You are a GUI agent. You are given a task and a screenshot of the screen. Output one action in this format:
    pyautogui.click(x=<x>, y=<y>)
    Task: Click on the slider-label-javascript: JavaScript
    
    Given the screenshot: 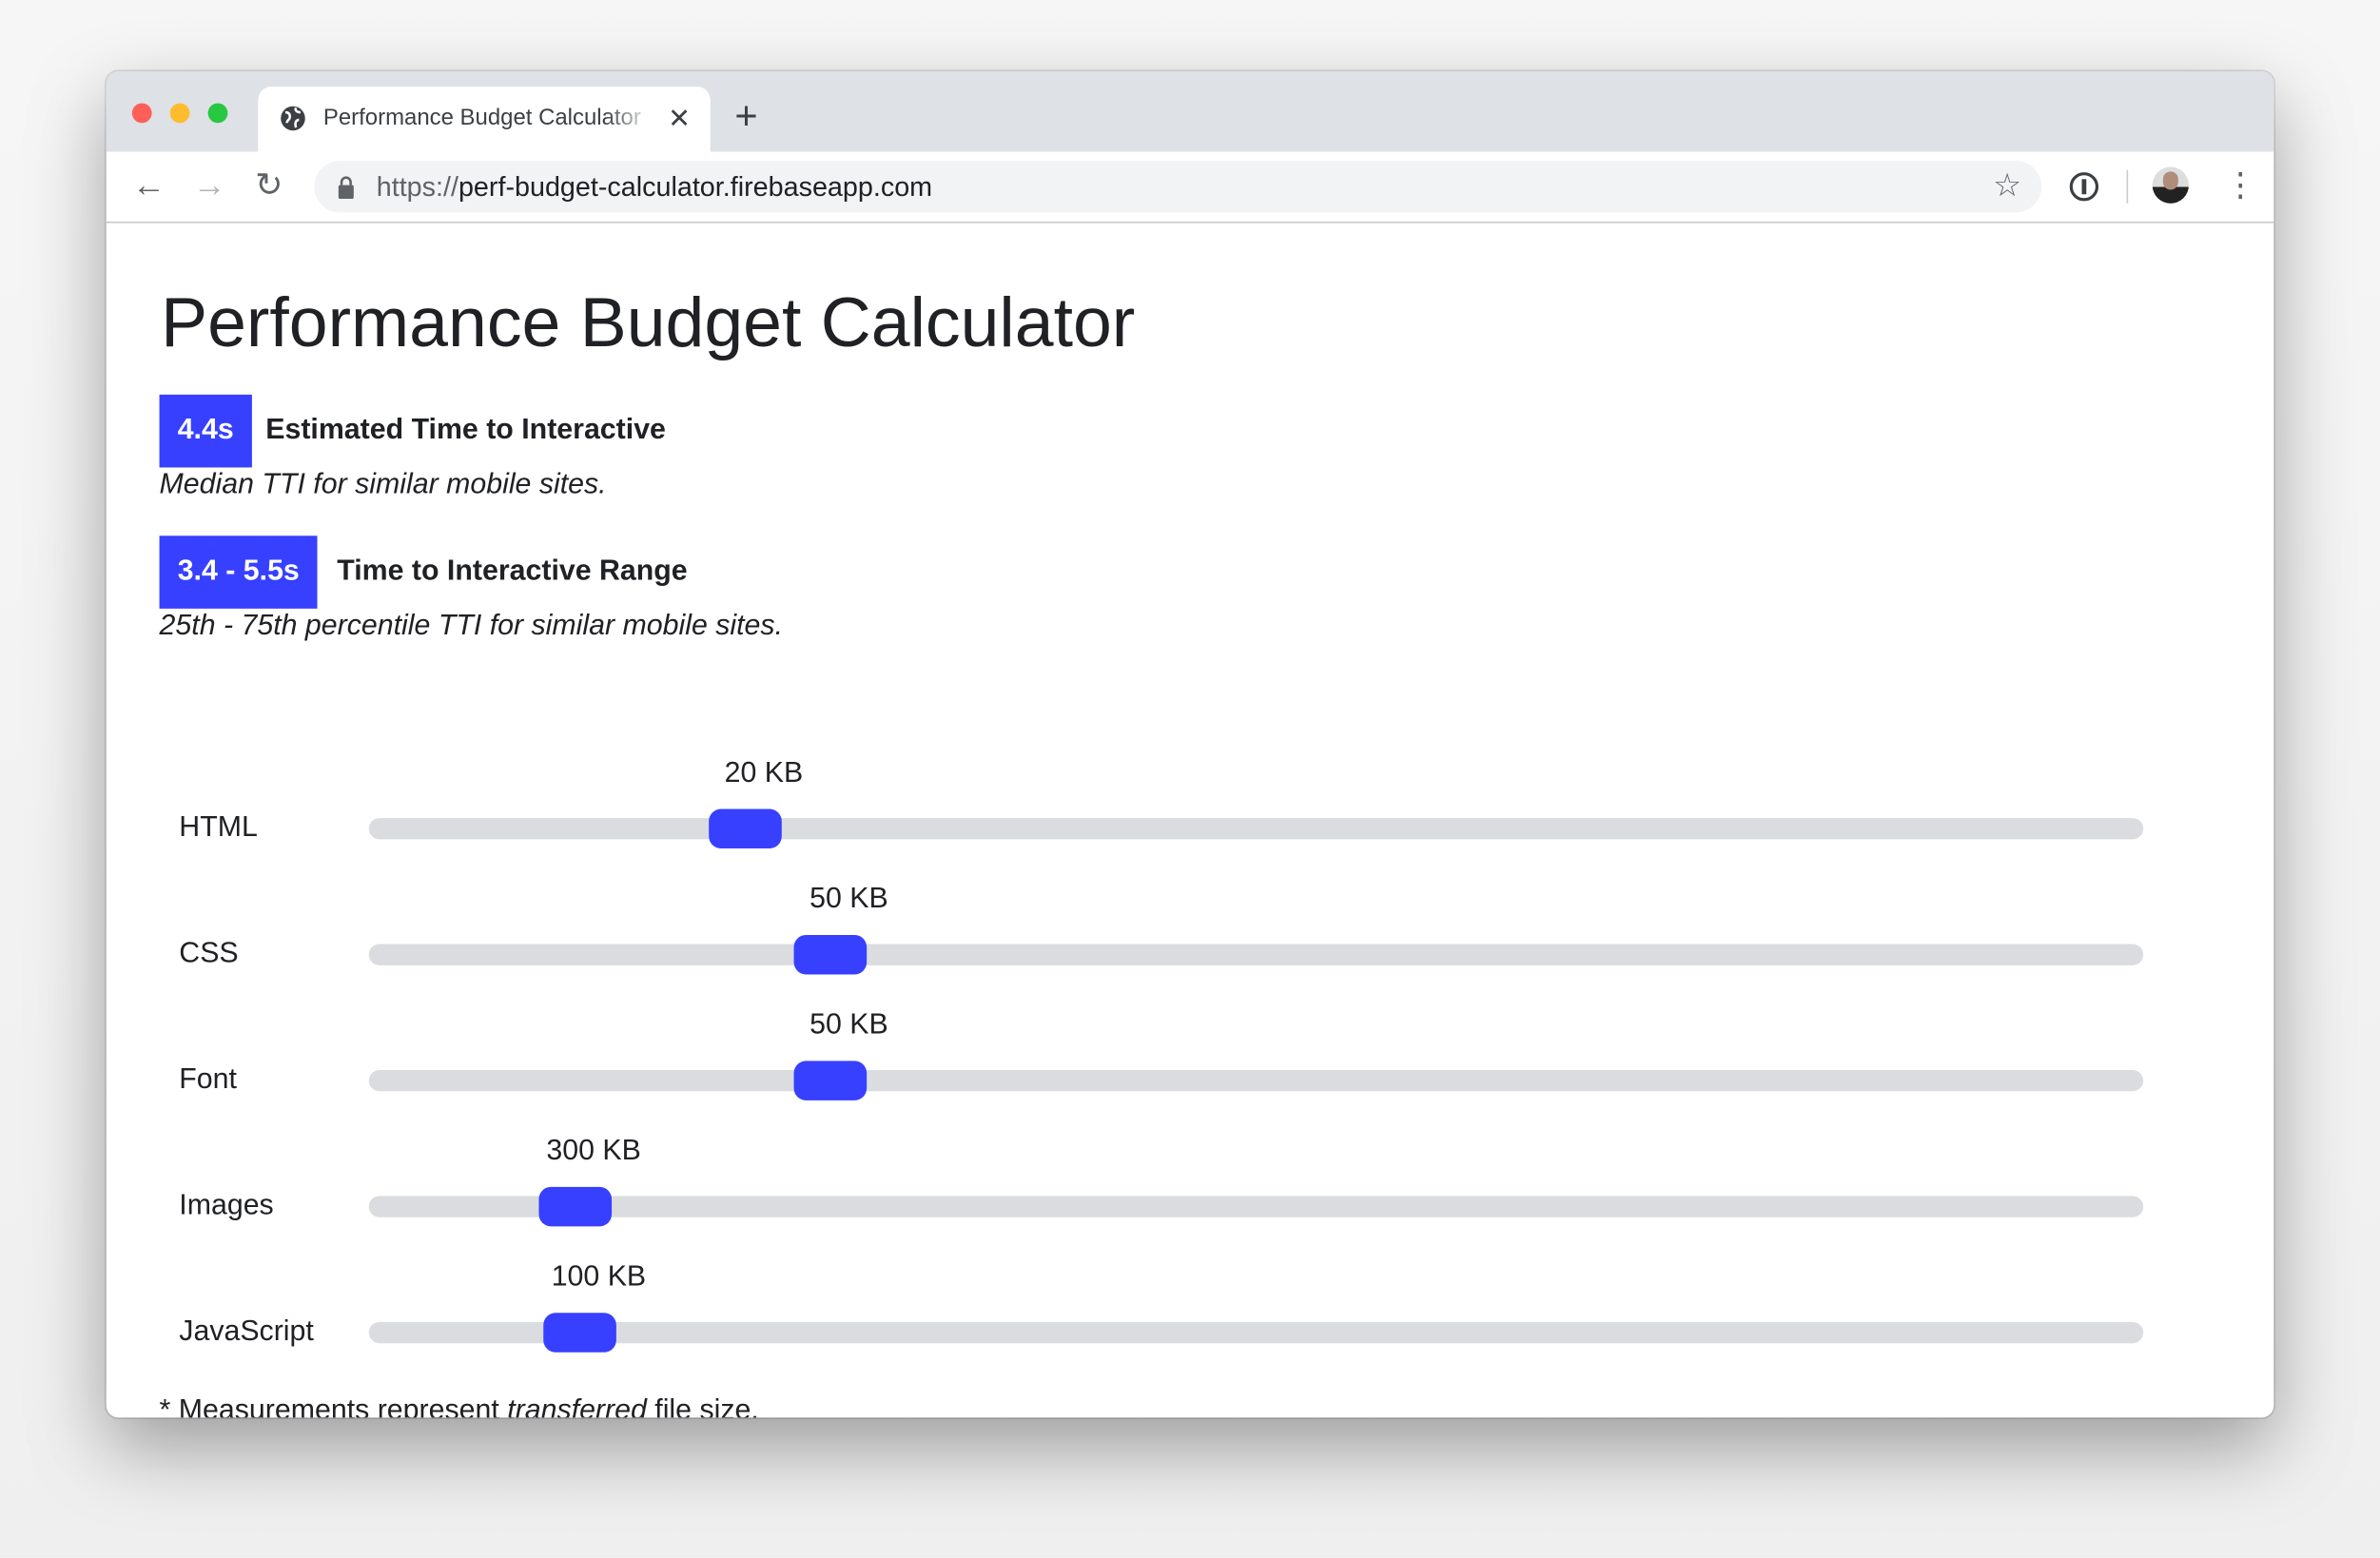 What is the action you would take?
    pyautogui.click(x=247, y=1331)
    